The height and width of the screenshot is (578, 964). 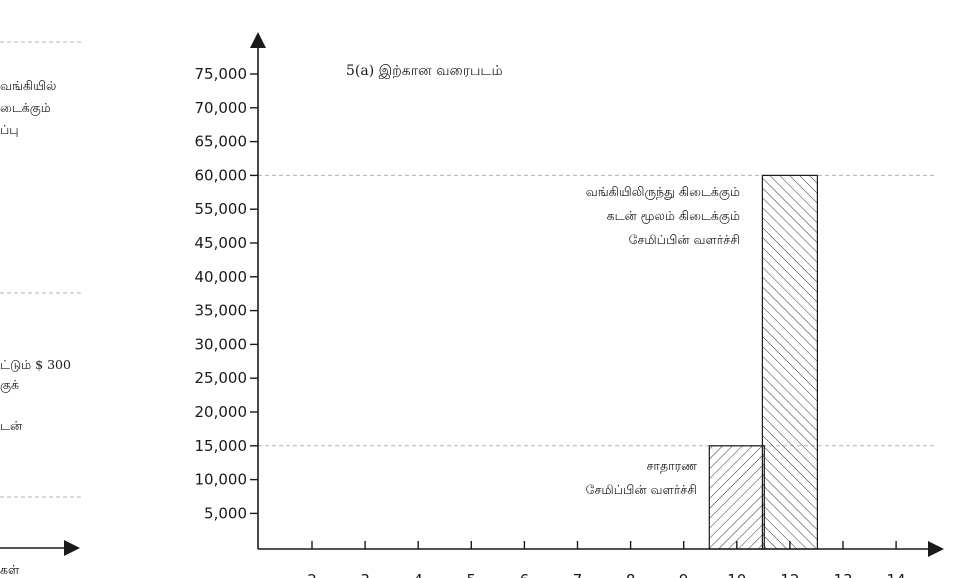 I want to click on x-tick-label: 2, so click(x=312, y=574).